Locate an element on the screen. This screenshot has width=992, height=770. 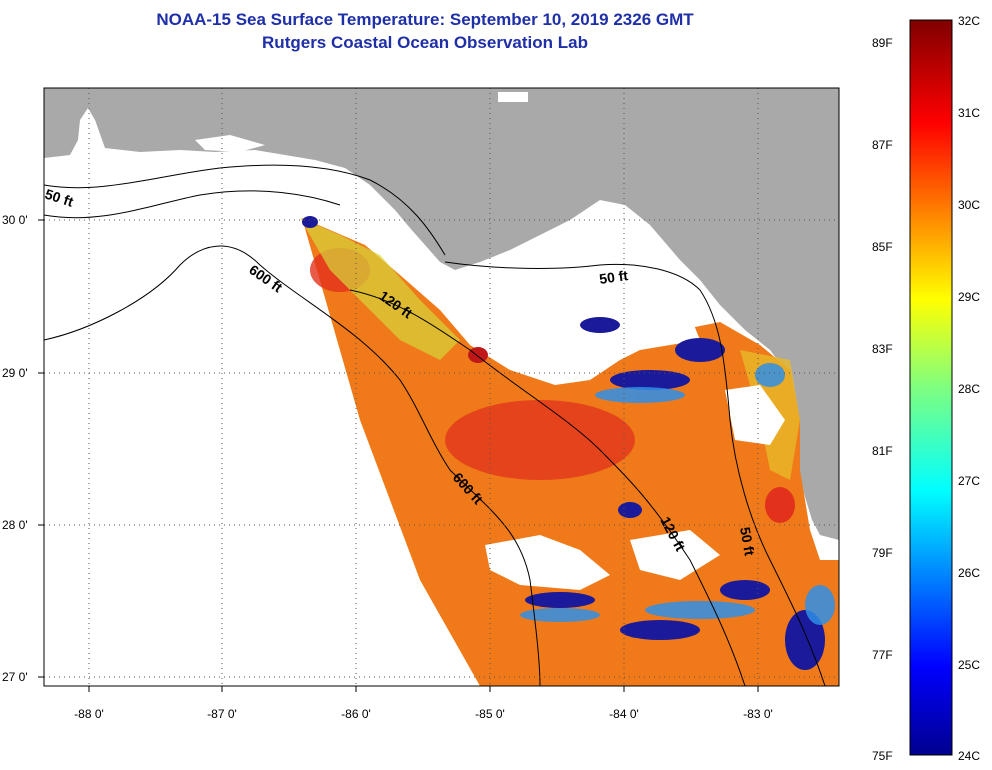
fahrenheit-label: 85F is located at coordinates (882, 247).